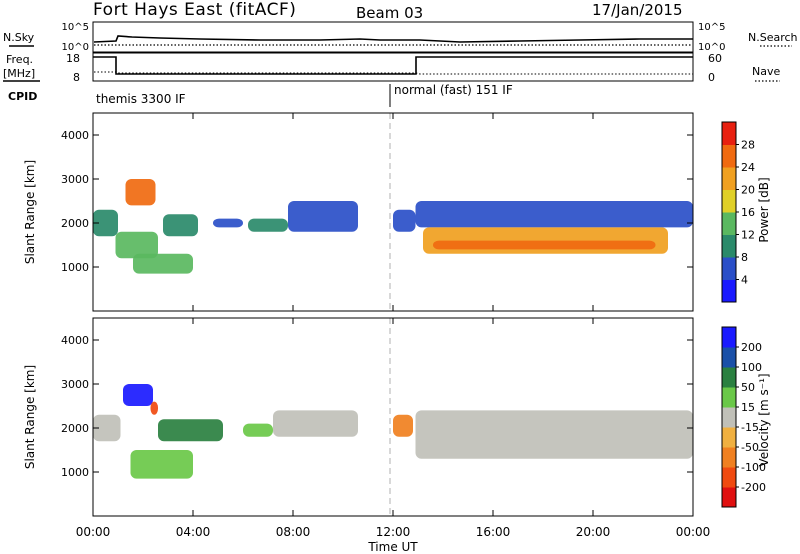 The height and width of the screenshot is (554, 800). Describe the element at coordinates (773, 37) in the screenshot. I see `nsearch-label: N.Search` at that location.